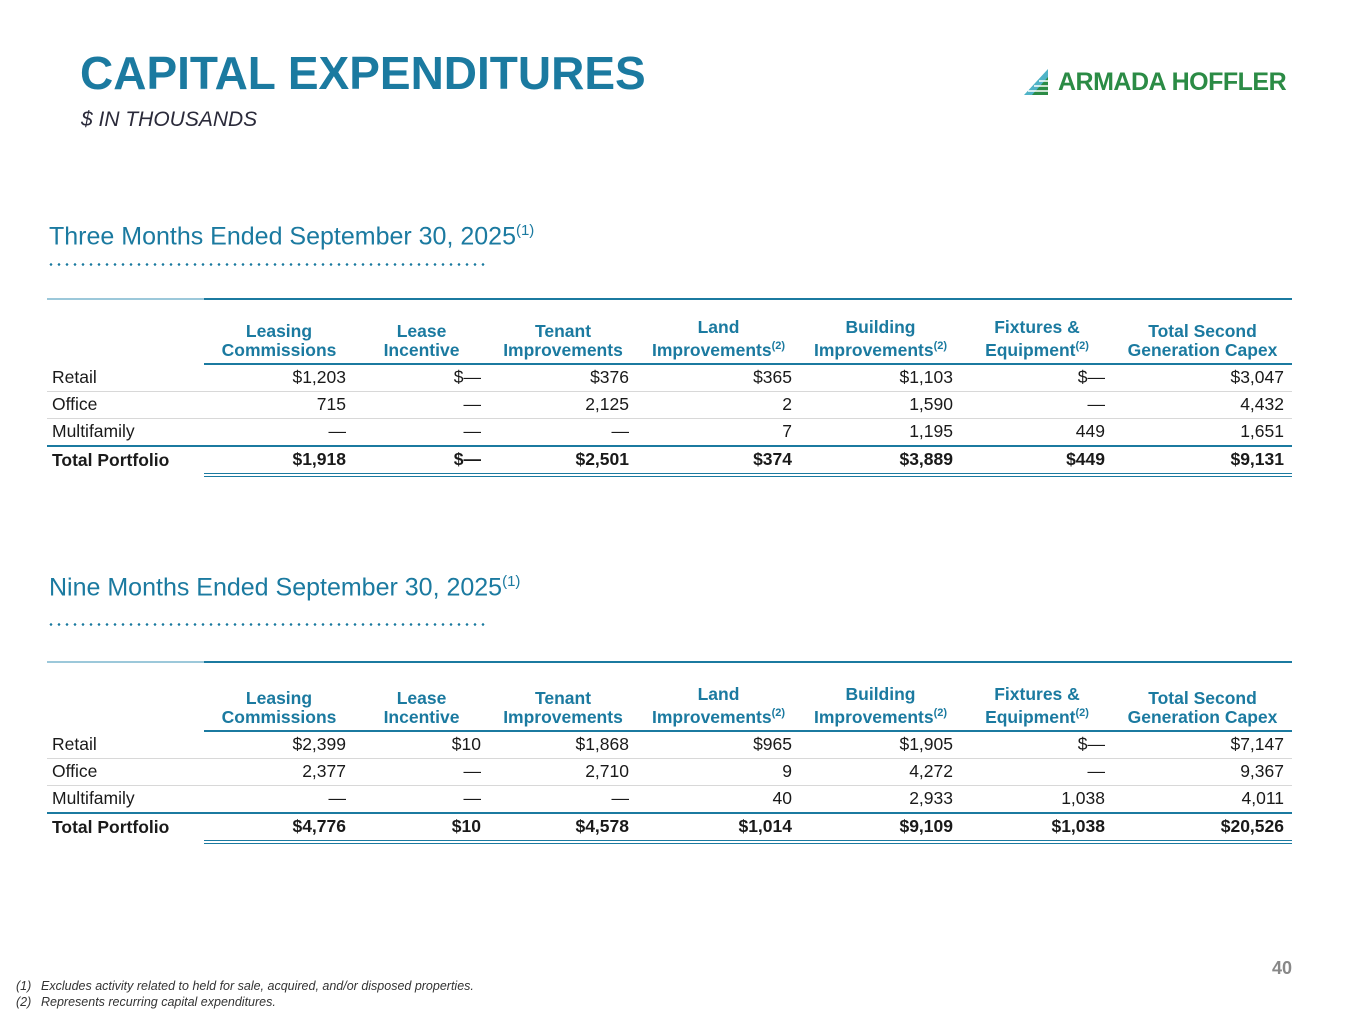 The image size is (1365, 1024). Describe the element at coordinates (363, 73) in the screenshot. I see `page-title: CAPITAL EXPENDITURES` at that location.